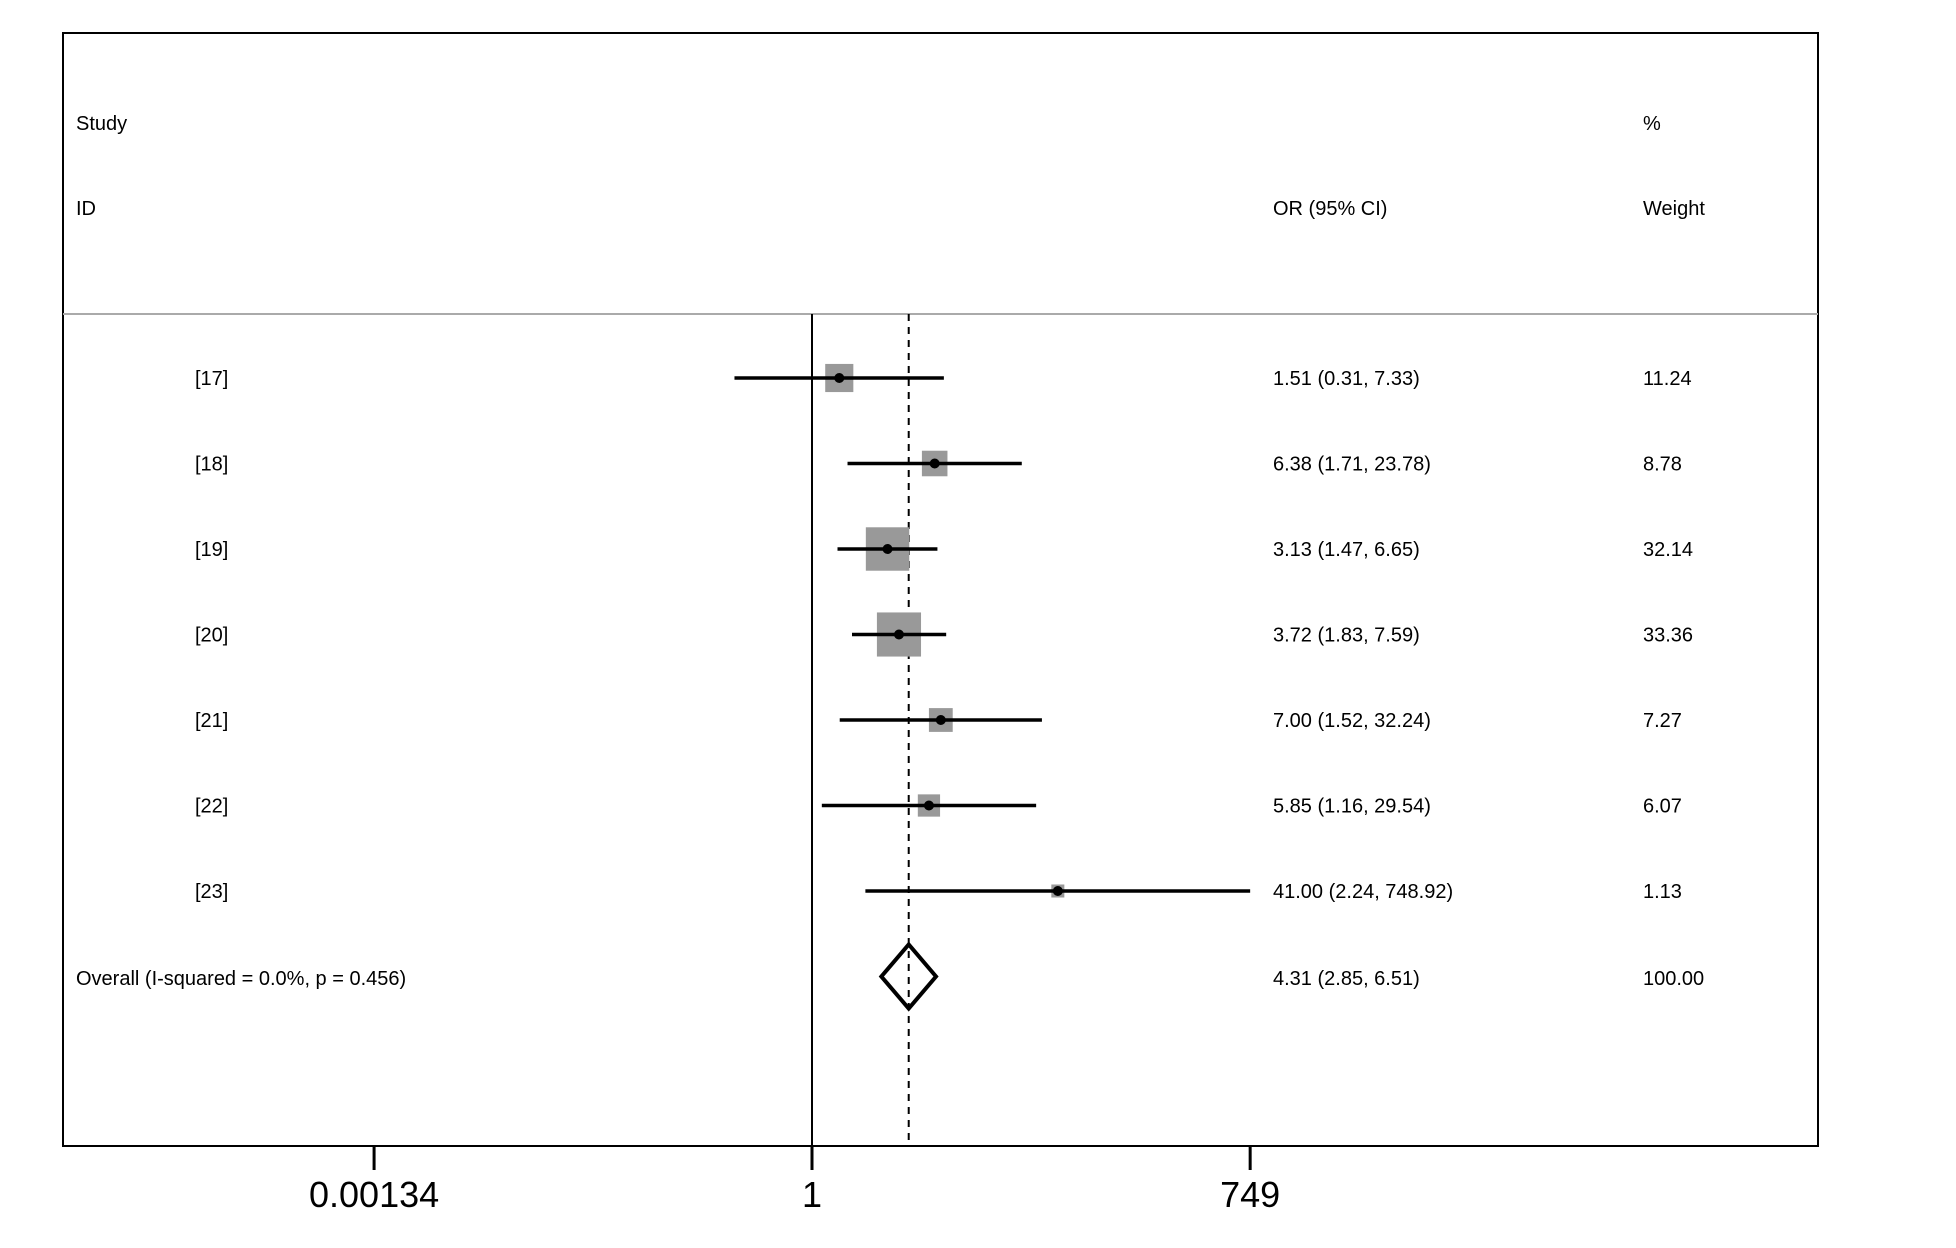 The width and height of the screenshot is (1956, 1248). Describe the element at coordinates (938, 806) in the screenshot. I see `study-row: [22] 5.85 (1.16, 29.54) 6.07` at that location.